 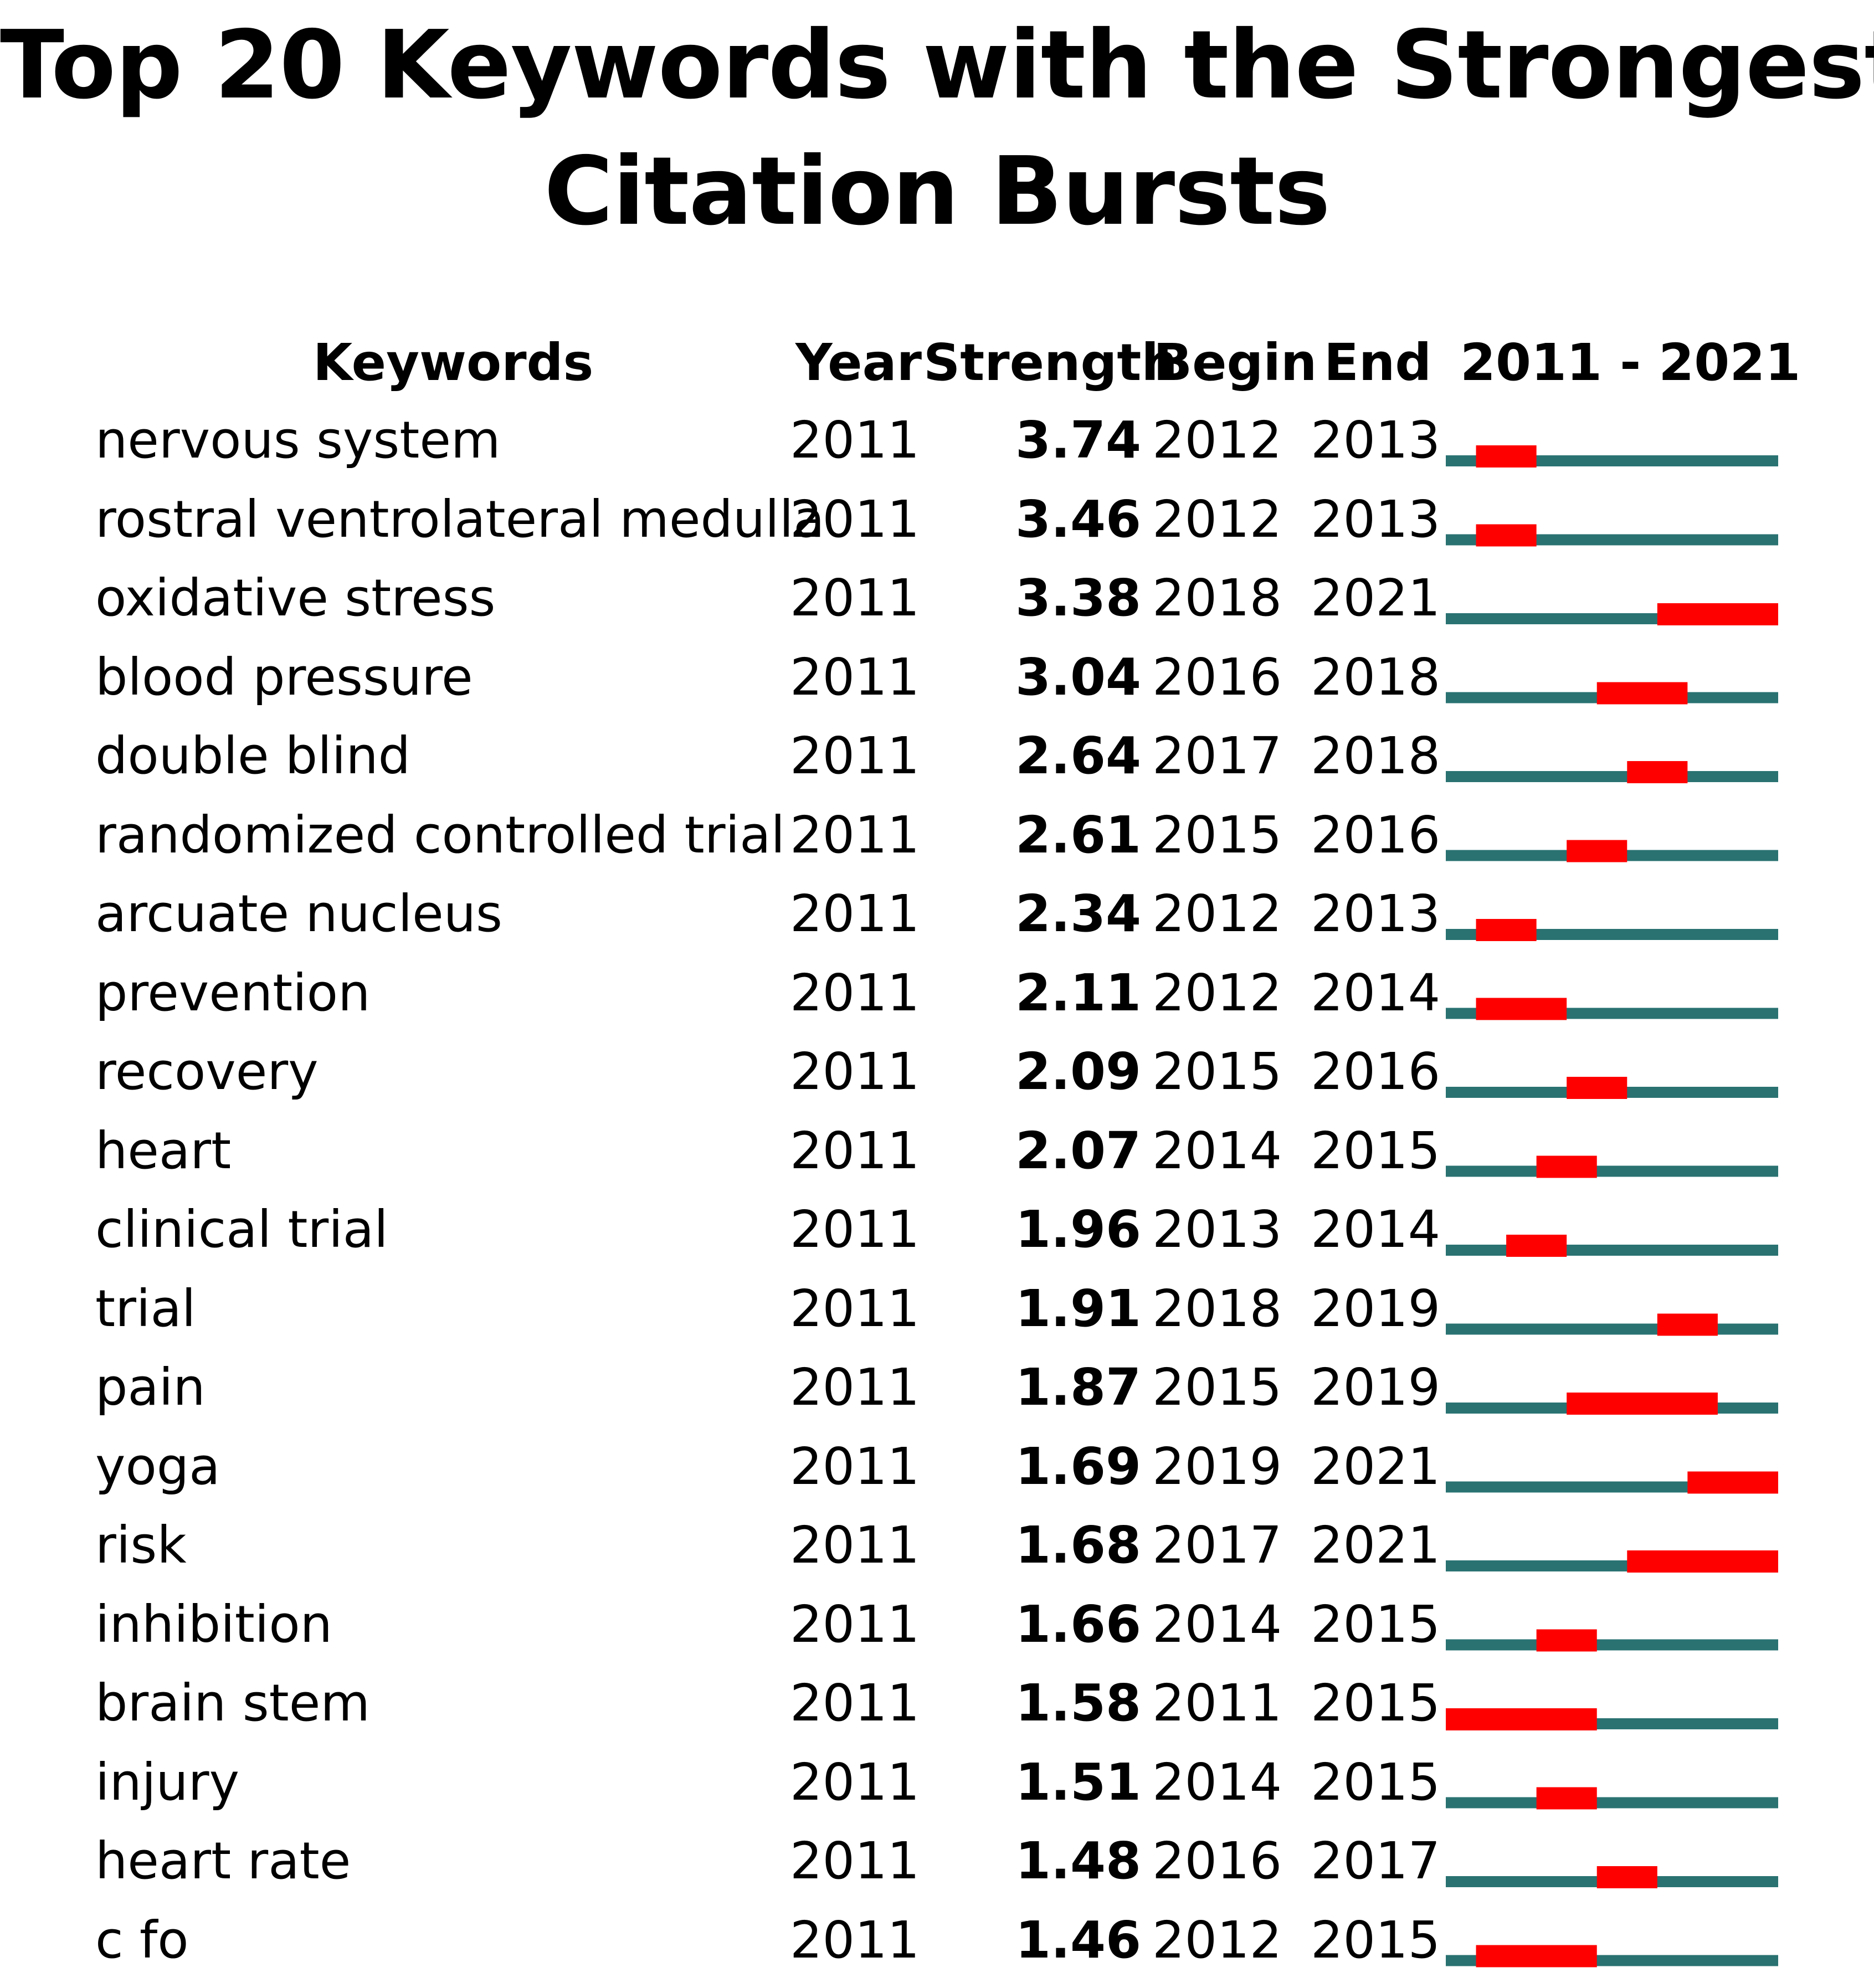 I want to click on keyword-cell: prevention, so click(x=233, y=993).